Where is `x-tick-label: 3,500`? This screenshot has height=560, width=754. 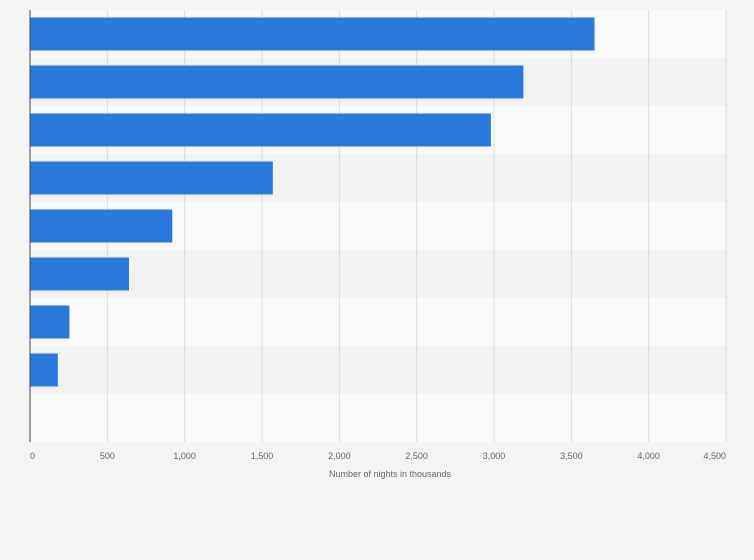 x-tick-label: 3,500 is located at coordinates (571, 456).